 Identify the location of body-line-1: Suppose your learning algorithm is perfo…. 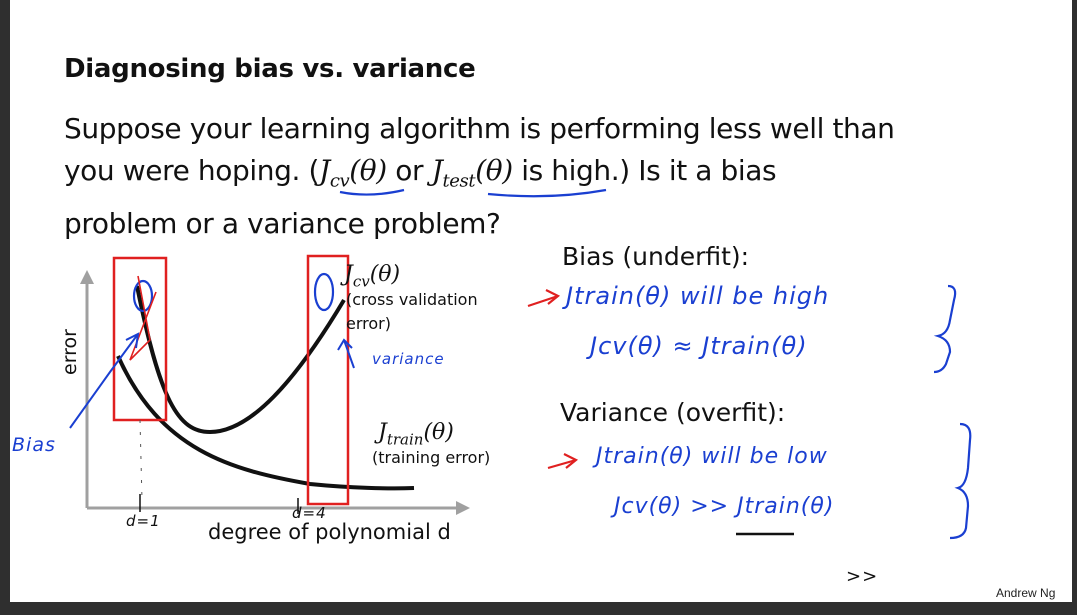
(479, 128).